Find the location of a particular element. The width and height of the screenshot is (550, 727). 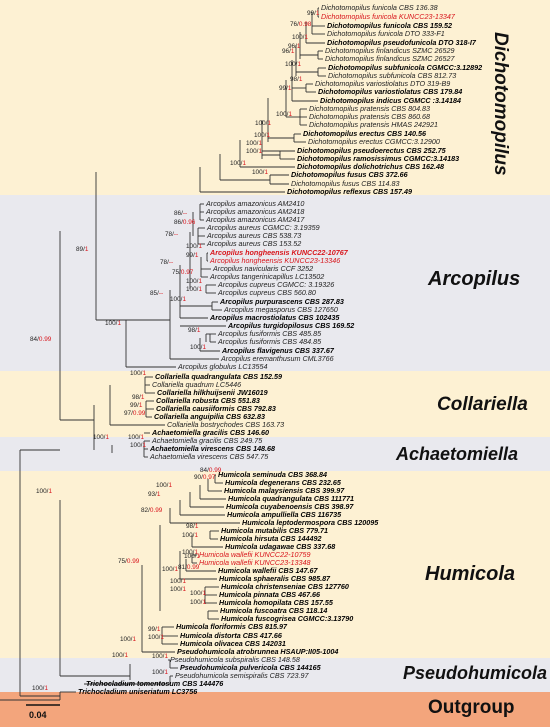

taxon-label: Humicola seminuda CBS 368.84 is located at coordinates (273, 474).